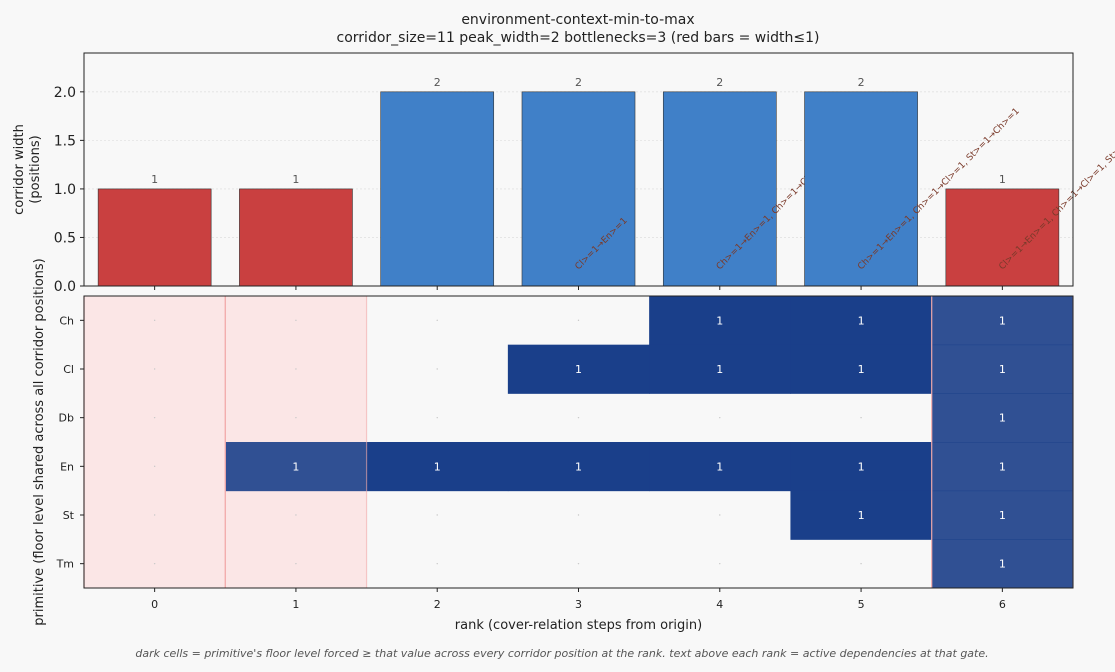  I want to click on column-label: 4, so click(719, 604).